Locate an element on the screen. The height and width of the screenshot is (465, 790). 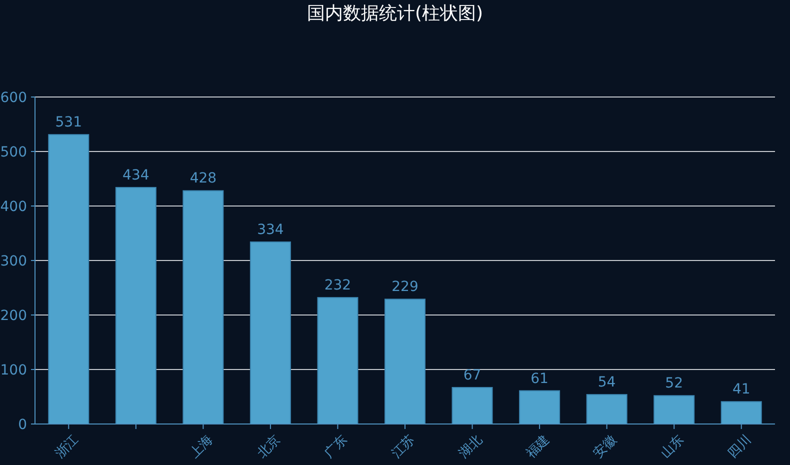
data-label: 232 is located at coordinates (338, 286).